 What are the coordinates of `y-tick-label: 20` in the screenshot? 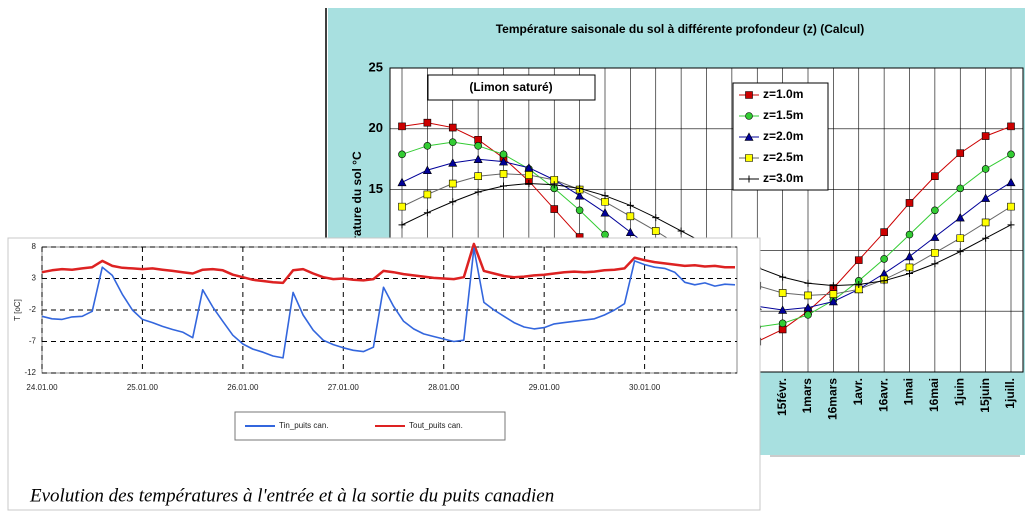 It's located at (376, 127).